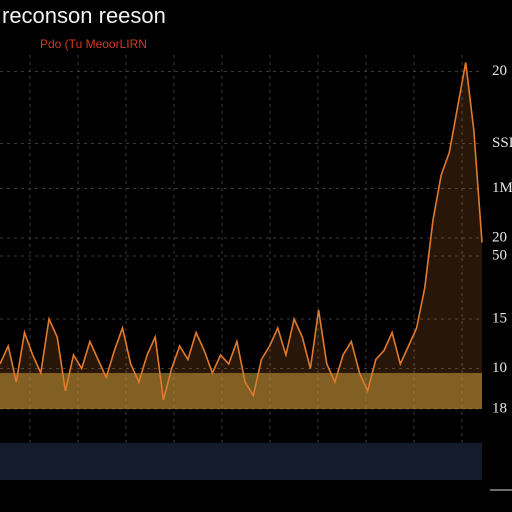  I want to click on chart-title: reconson reeson, so click(84, 15).